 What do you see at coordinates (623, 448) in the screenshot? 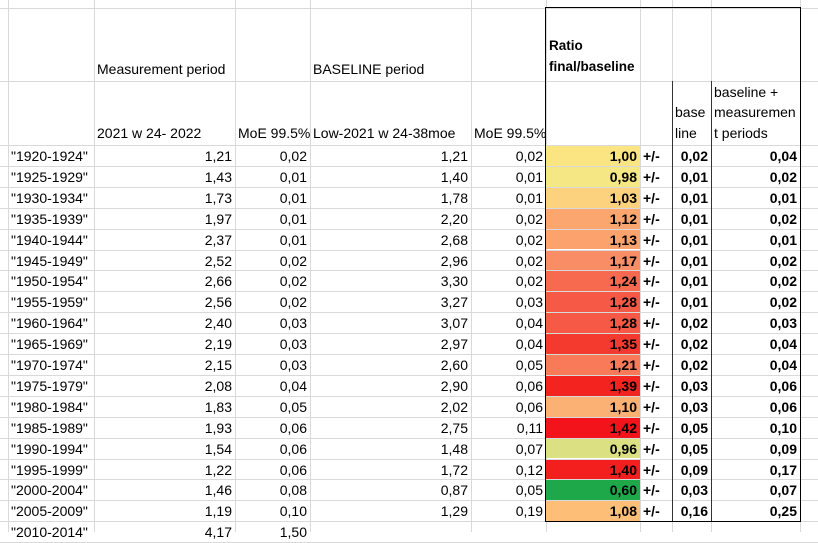
I see `cell-value: 0,96` at bounding box center [623, 448].